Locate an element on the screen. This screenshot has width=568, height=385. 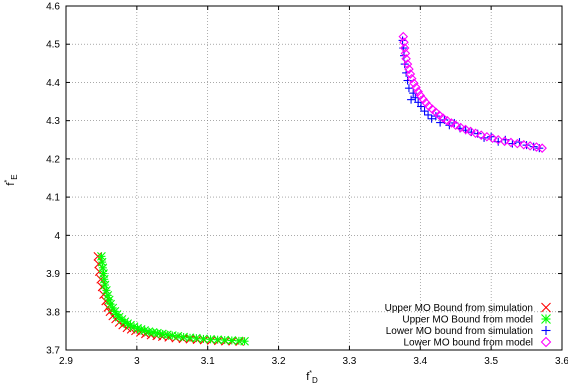
legend-label: Lower MO bound from simulation is located at coordinates (459, 331).